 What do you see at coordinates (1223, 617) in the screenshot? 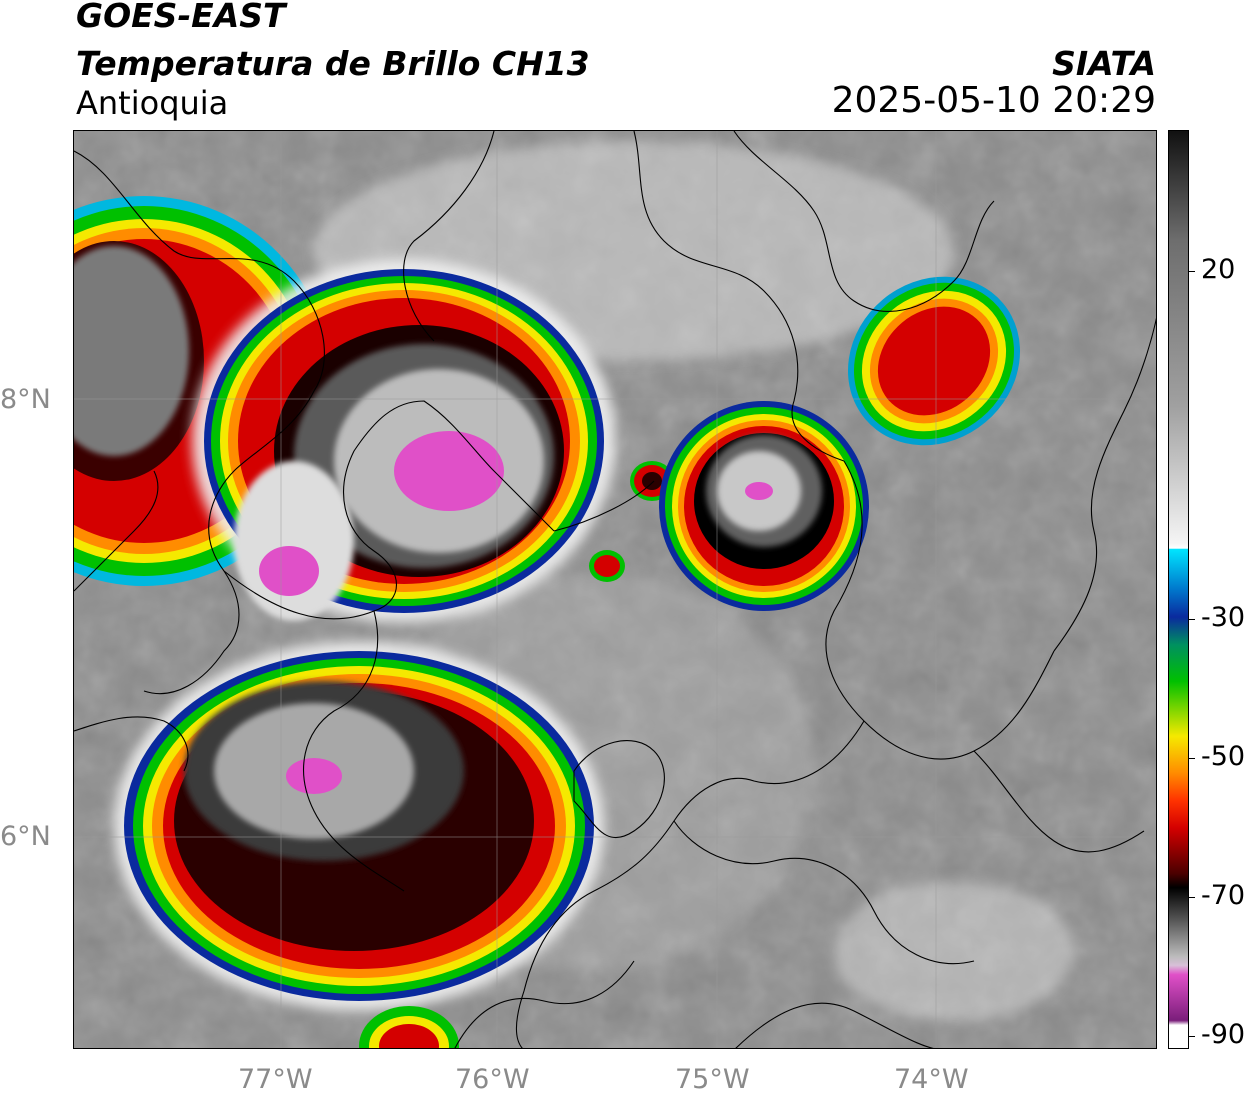
I see `colorbar-label-minus30: -30` at bounding box center [1223, 617].